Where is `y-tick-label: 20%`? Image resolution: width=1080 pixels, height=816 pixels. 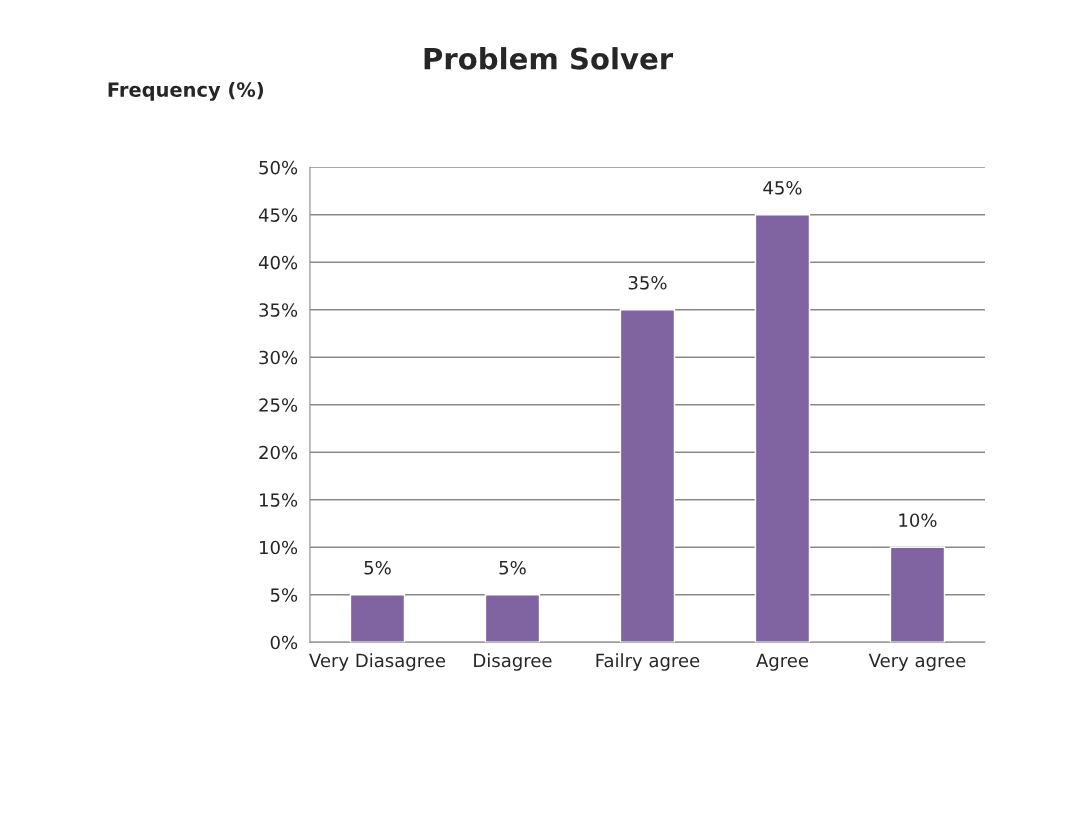
y-tick-label: 20% is located at coordinates (278, 452).